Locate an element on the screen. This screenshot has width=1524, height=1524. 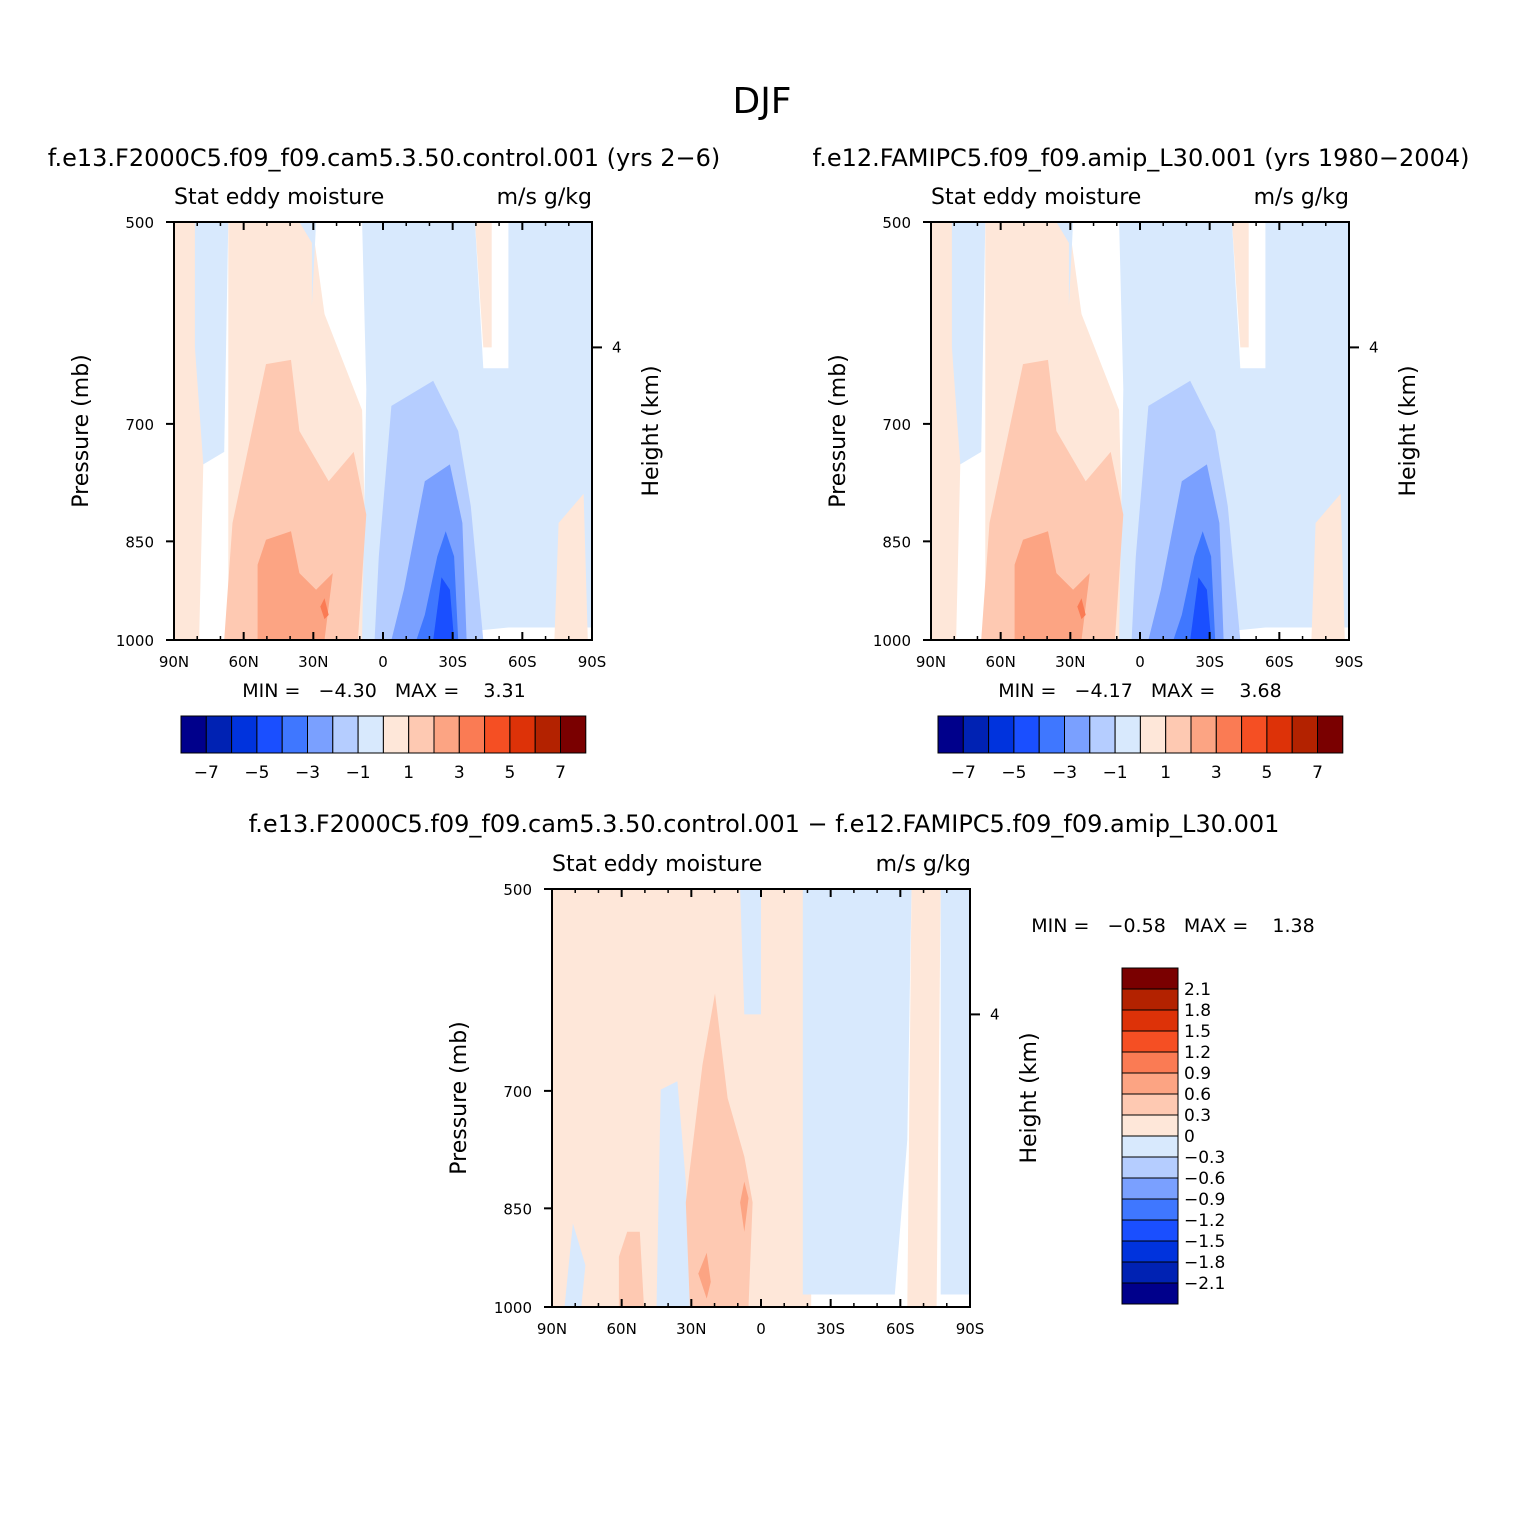
control-y-tick-label-0: 500 is located at coordinates (139, 223).